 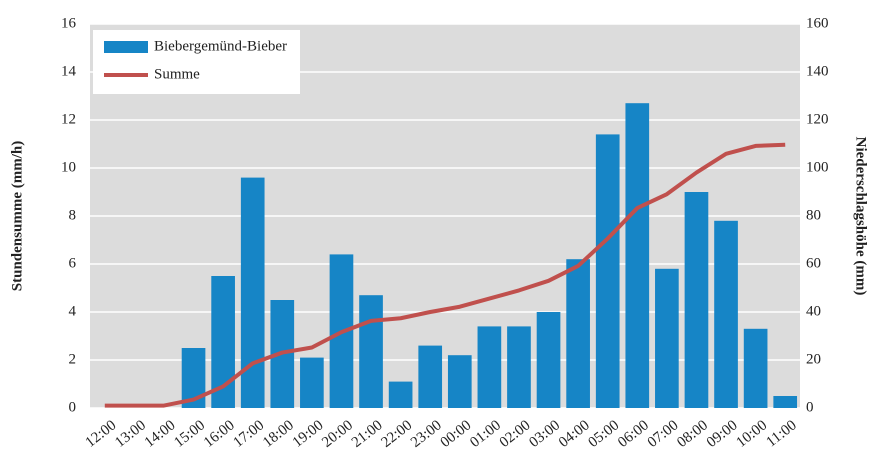 What do you see at coordinates (278, 434) in the screenshot?
I see `x-tick-label: 18:00` at bounding box center [278, 434].